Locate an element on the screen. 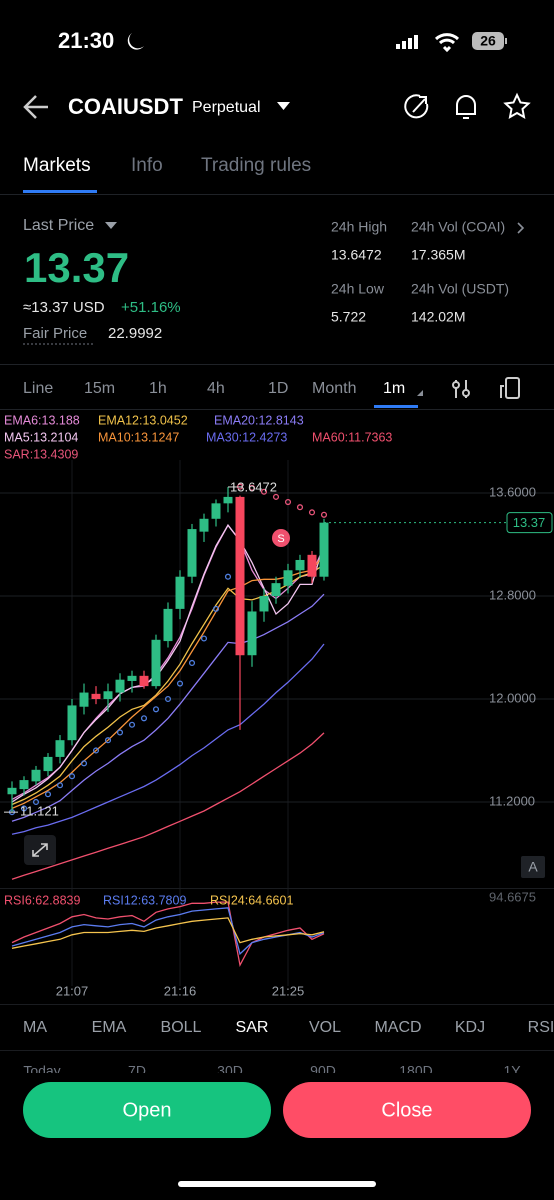 The image size is (554, 1200). auto-scale-icon: A is located at coordinates (533, 867).